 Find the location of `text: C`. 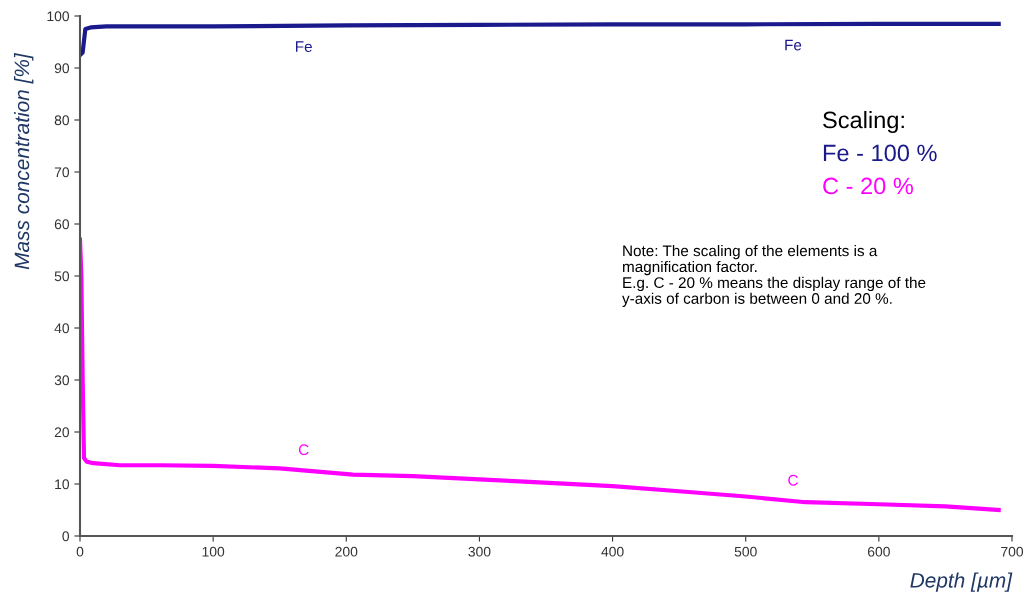

text: C is located at coordinates (303, 450).